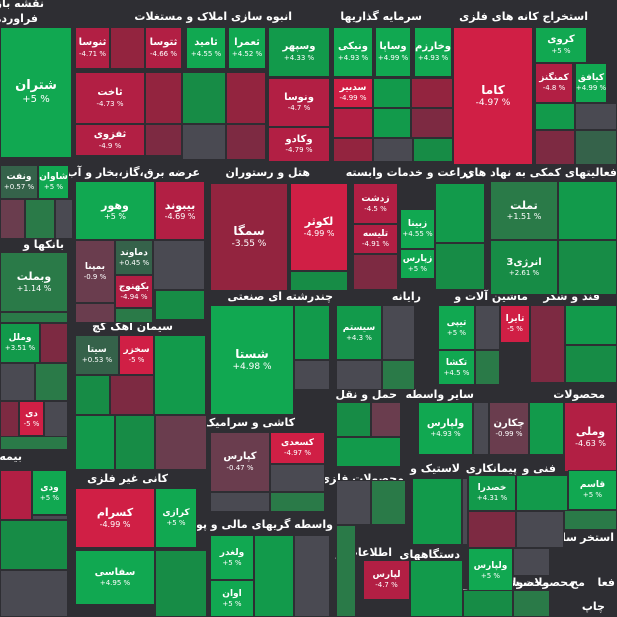  Describe the element at coordinates (353, 52) in the screenshot. I see `stock-tile: ونیکی +4.93 %` at that location.